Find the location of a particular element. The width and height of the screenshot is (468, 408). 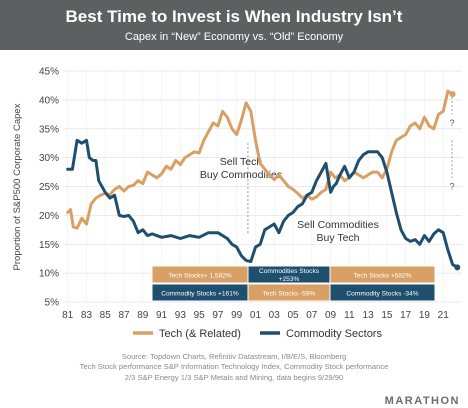

x-tick-label: 91 is located at coordinates (162, 315).